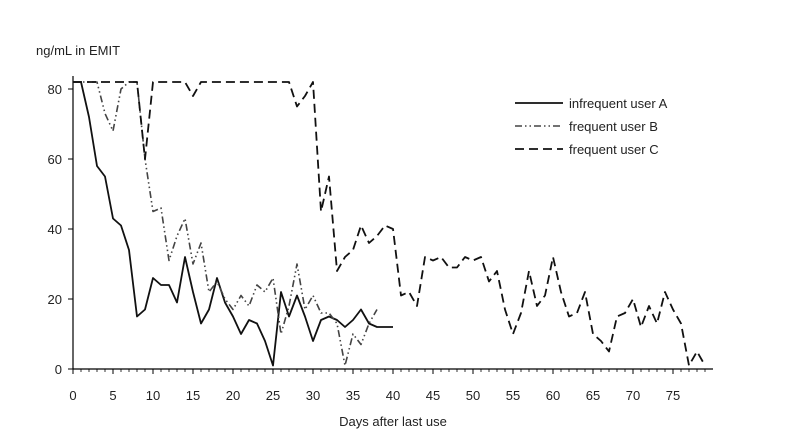 The width and height of the screenshot is (785, 444). Describe the element at coordinates (72, 395) in the screenshot. I see `x-tick-label: 0` at that location.